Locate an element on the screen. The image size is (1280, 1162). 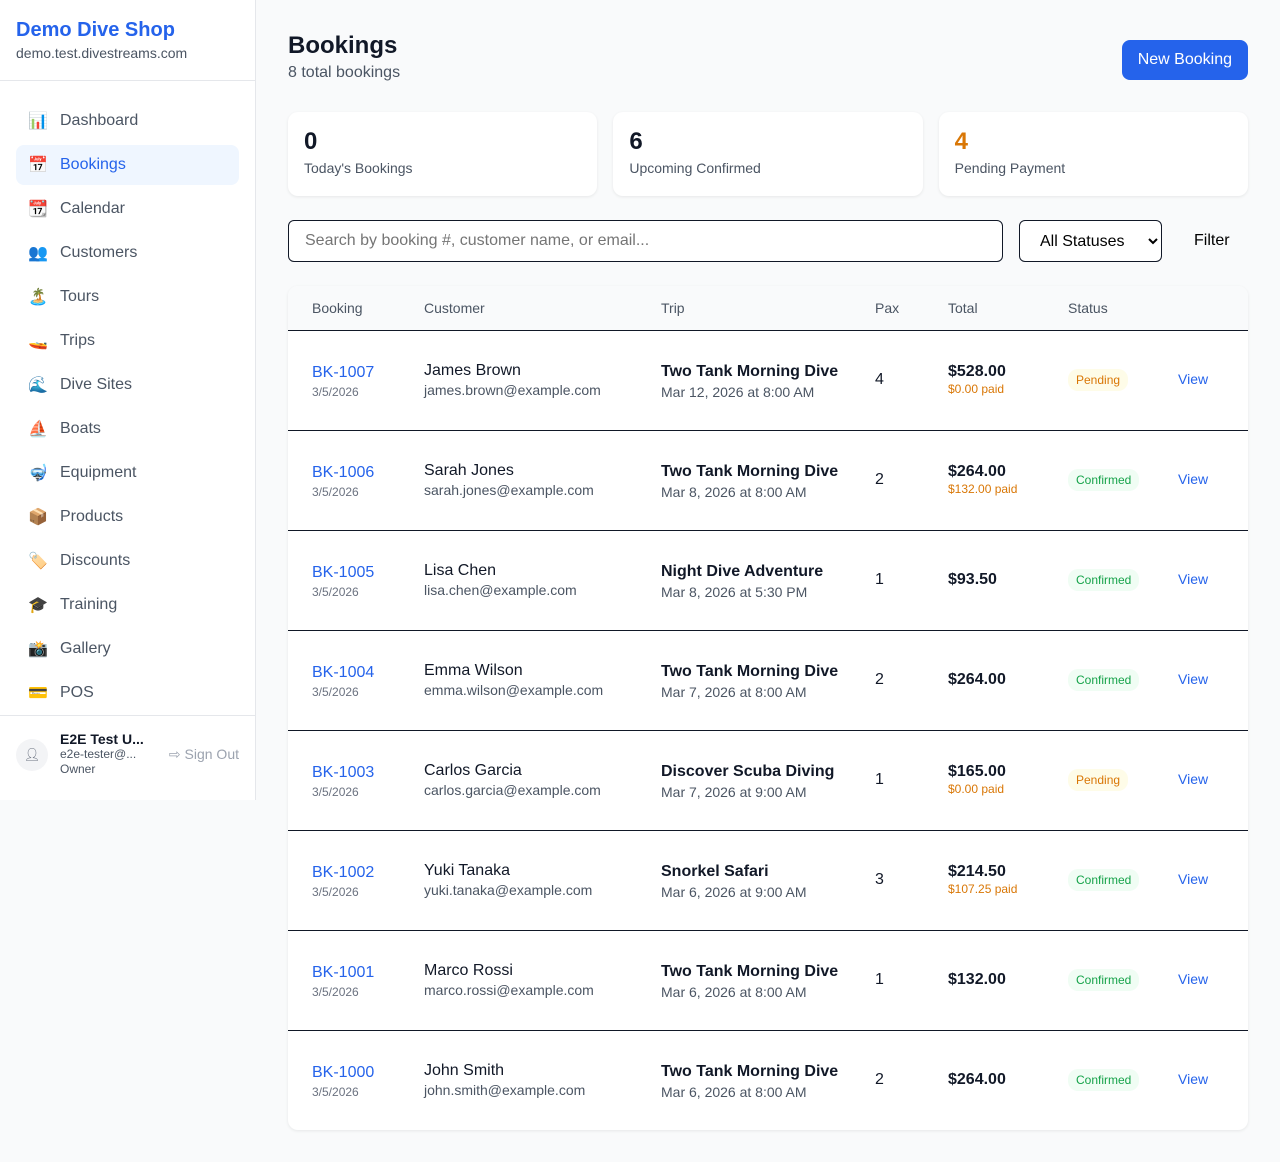
booking-id-link: BK-1000 is located at coordinates (343, 1073).